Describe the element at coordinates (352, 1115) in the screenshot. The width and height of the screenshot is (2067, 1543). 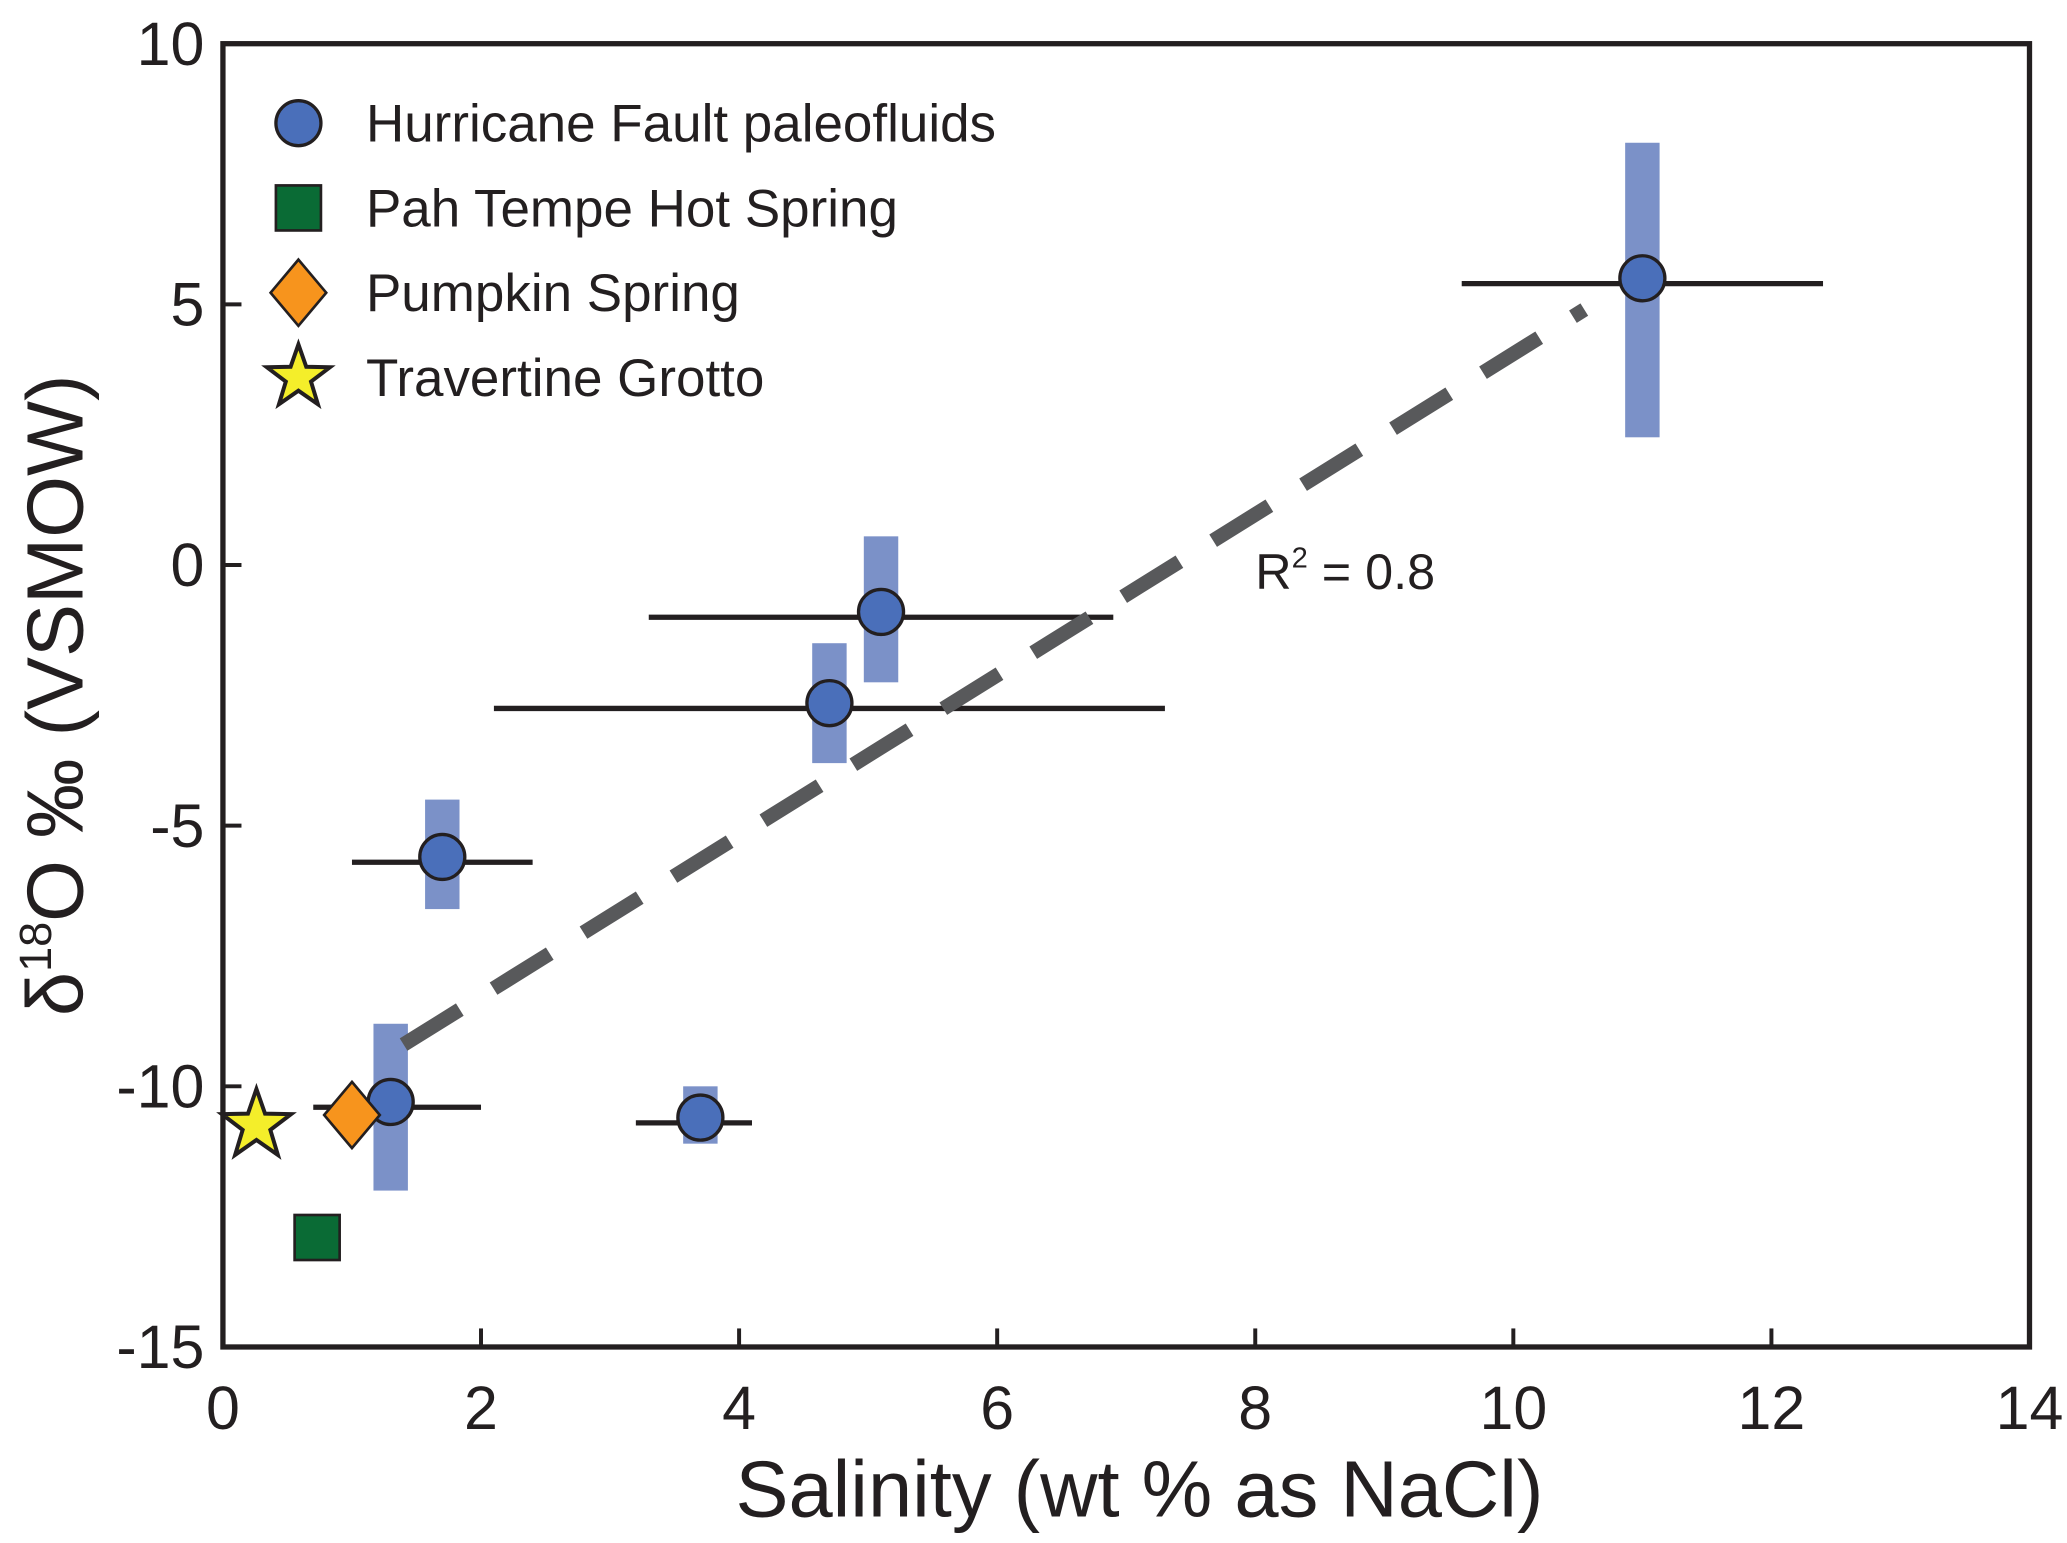
I see `data-point-diamond` at that location.